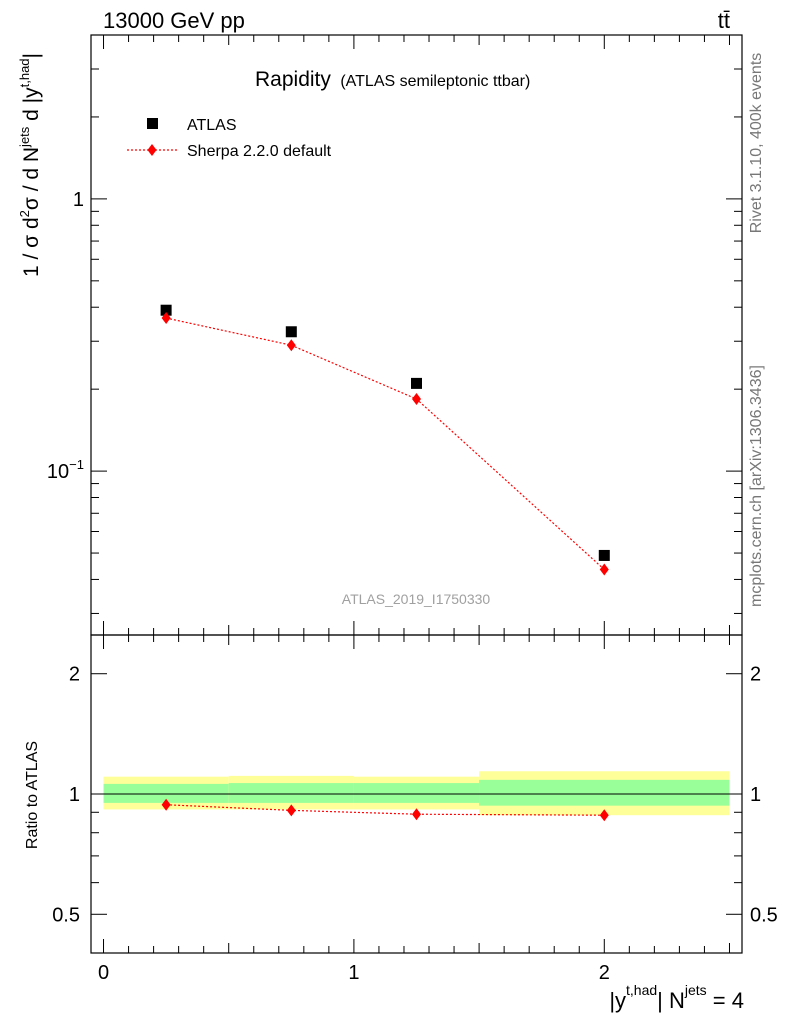  What do you see at coordinates (724, 20) in the screenshot?
I see `process-label: tt̄` at bounding box center [724, 20].